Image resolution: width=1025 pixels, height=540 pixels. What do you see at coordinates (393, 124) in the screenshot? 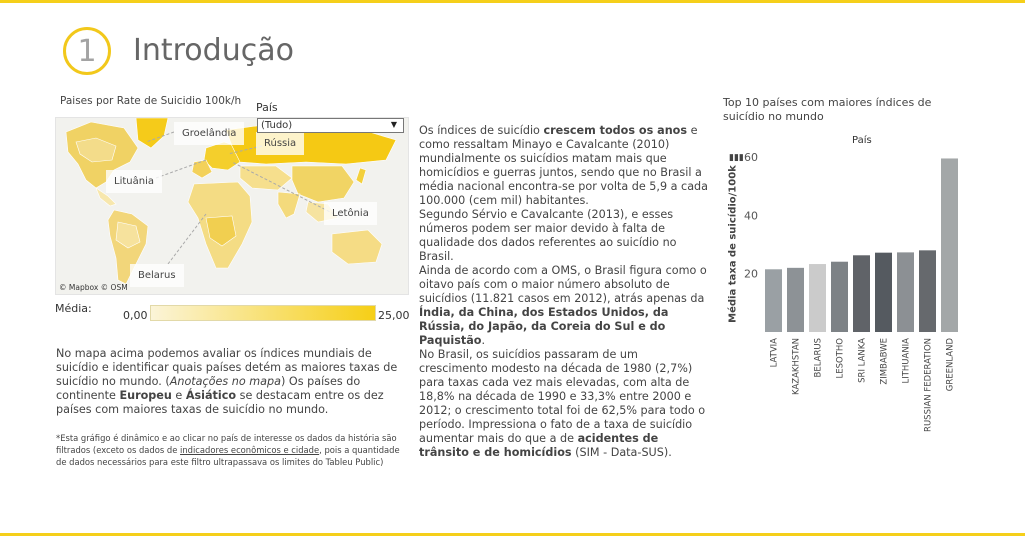
I see `caret-down-icon: ▼` at bounding box center [393, 124].